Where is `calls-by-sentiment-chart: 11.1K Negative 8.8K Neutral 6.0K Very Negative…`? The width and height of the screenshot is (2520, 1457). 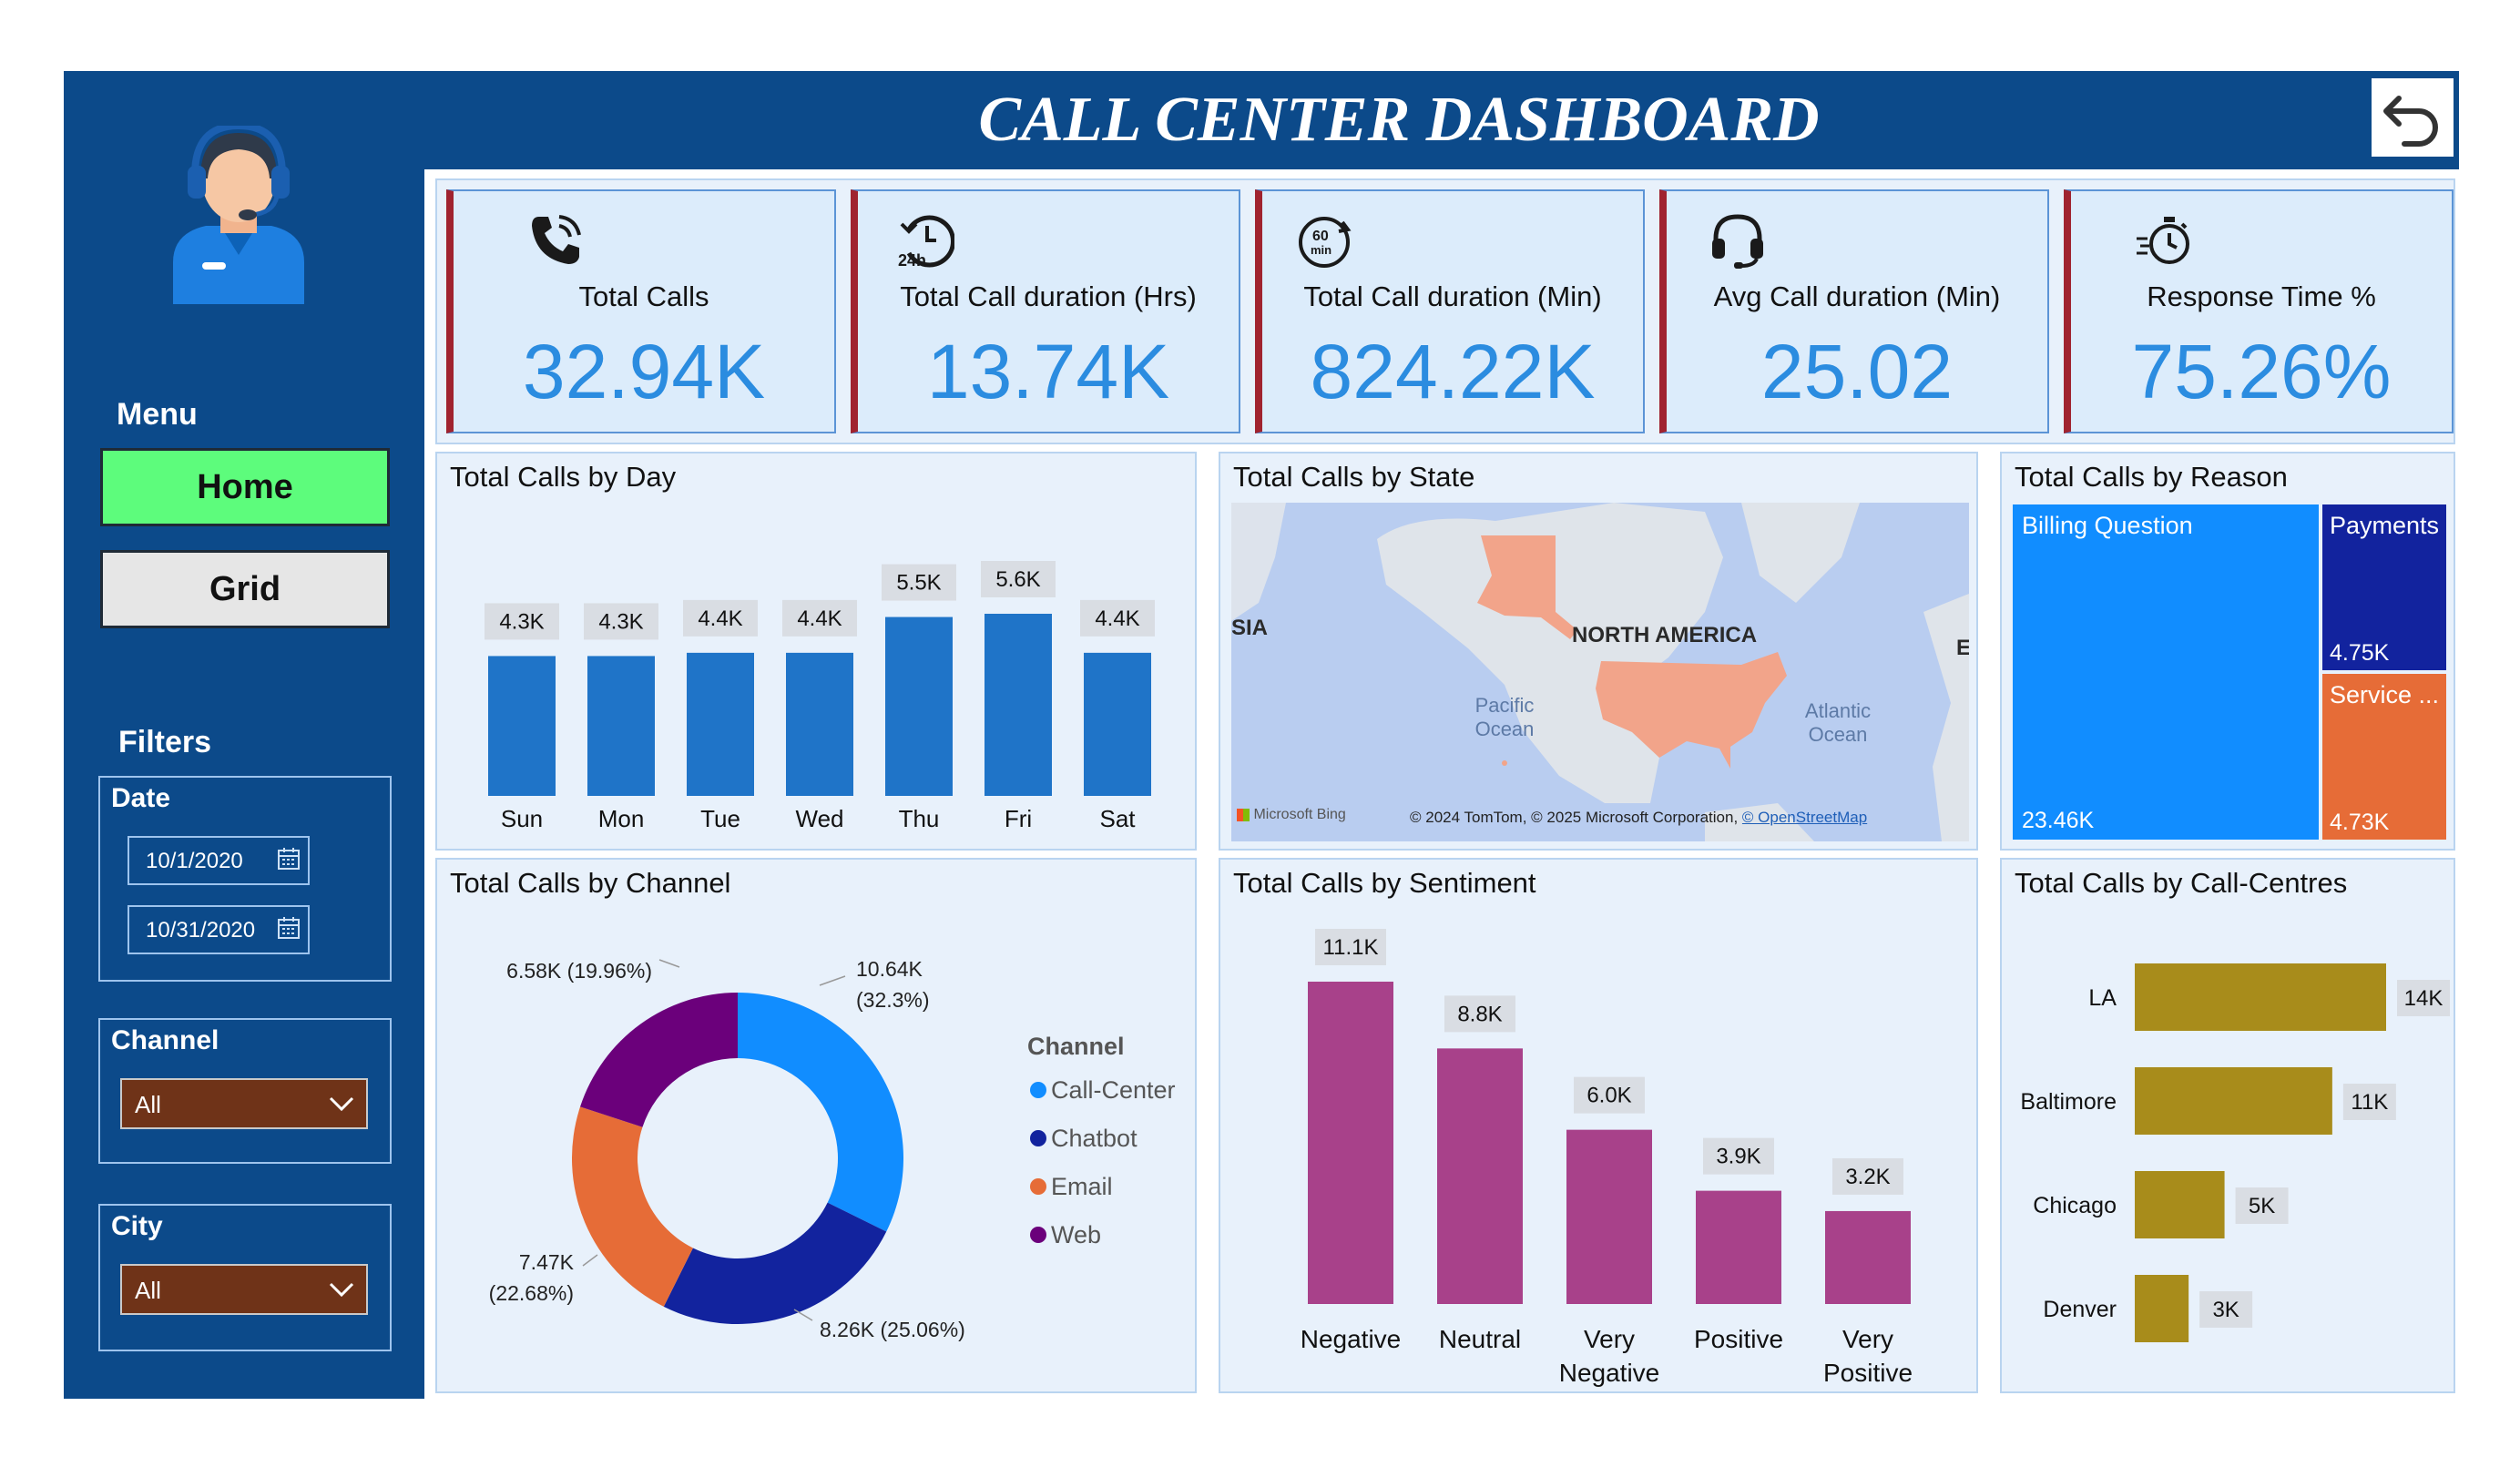
calls-by-sentiment-chart: 11.1K Negative 8.8K Neutral 6.0K Very Negative… is located at coordinates (1598, 1126).